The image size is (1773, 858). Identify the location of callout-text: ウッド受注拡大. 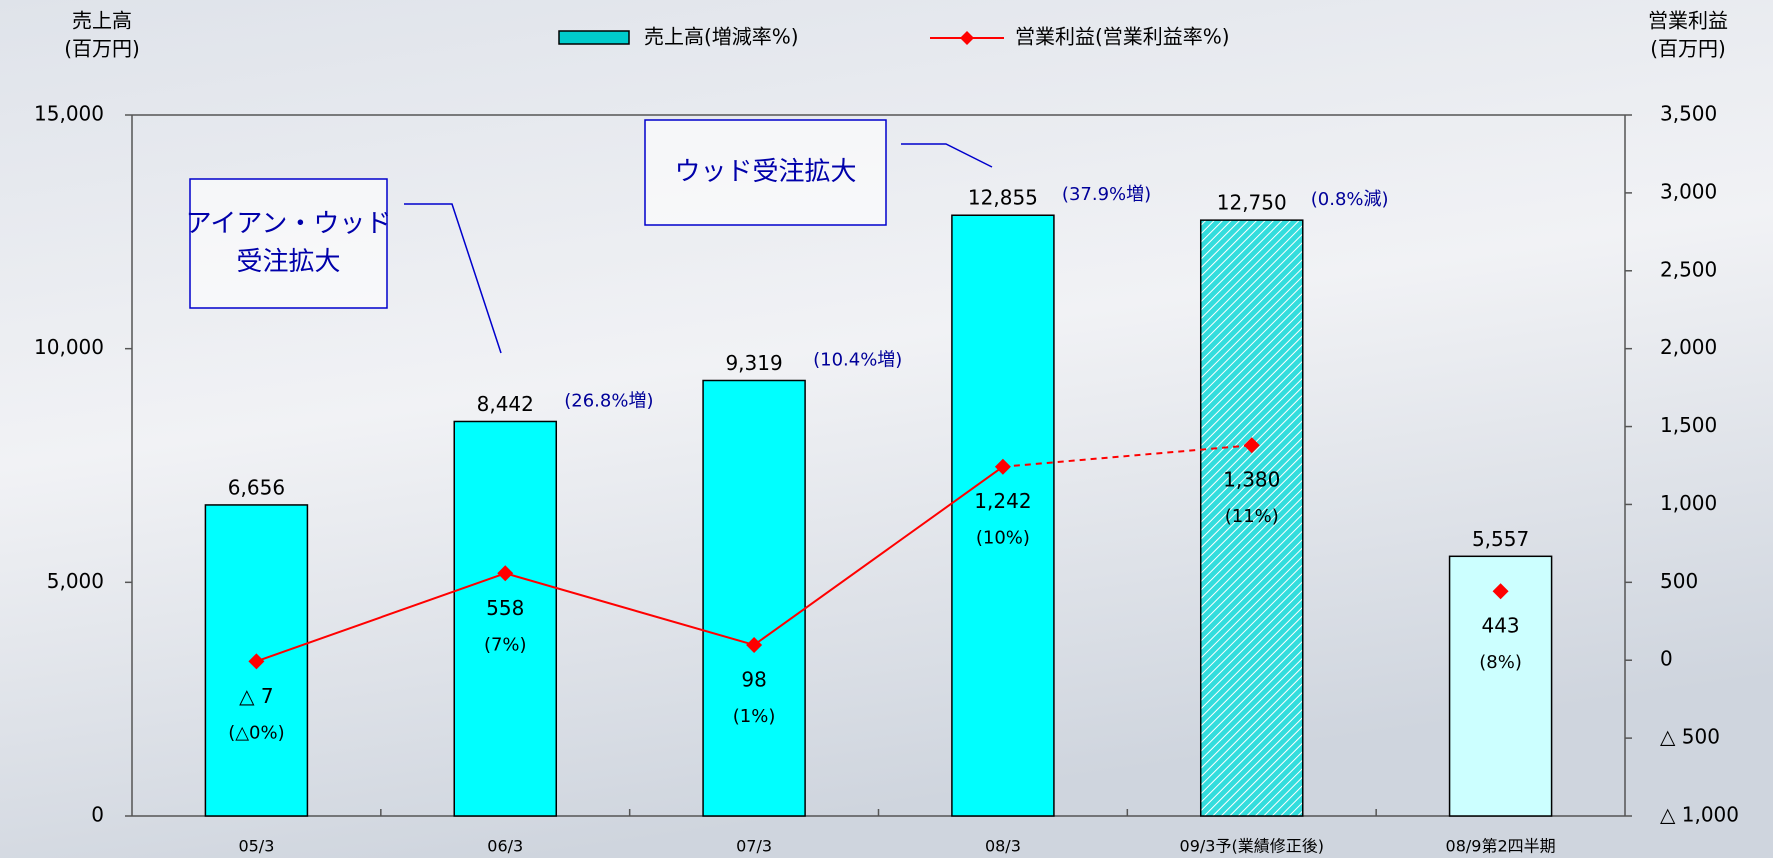
(765, 172).